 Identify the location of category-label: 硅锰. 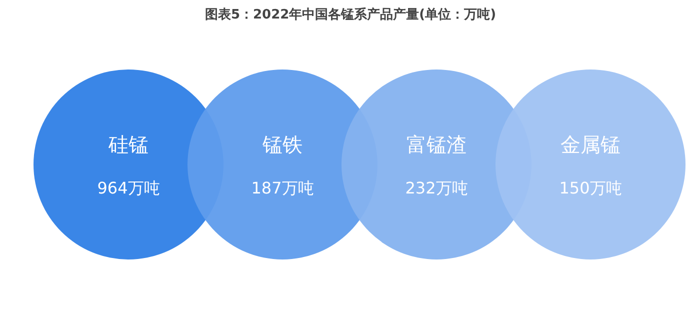
(128, 144).